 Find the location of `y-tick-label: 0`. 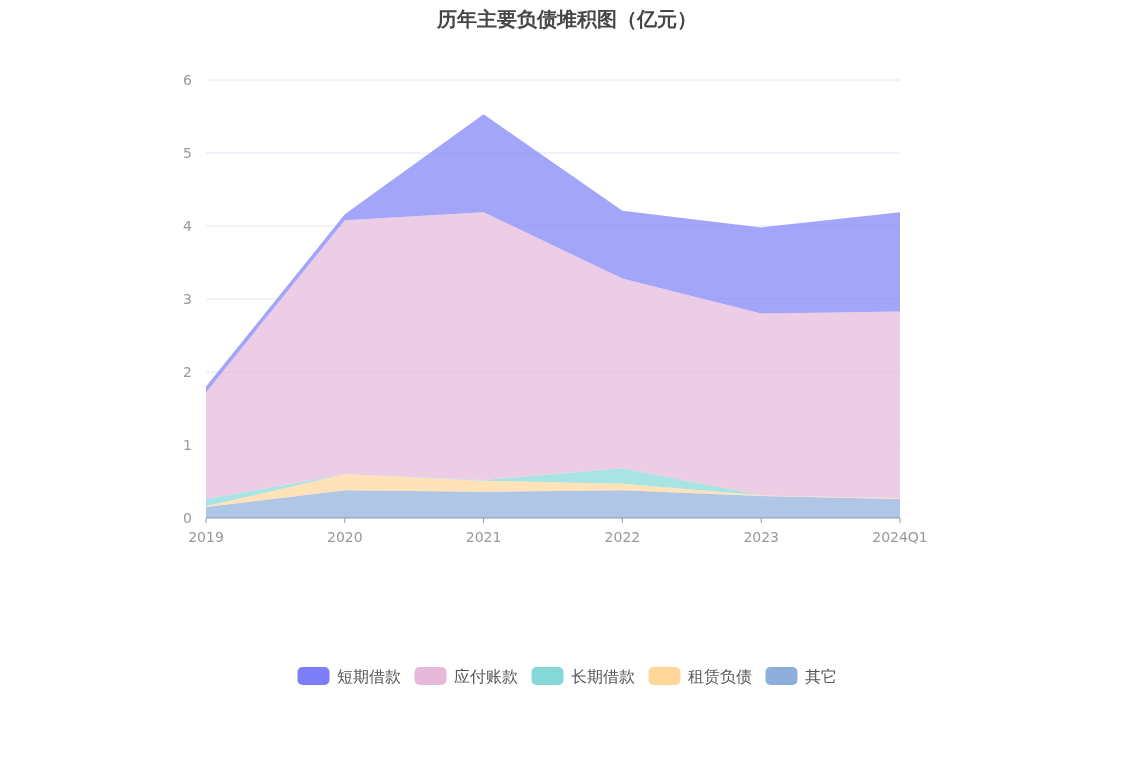

y-tick-label: 0 is located at coordinates (187, 518).